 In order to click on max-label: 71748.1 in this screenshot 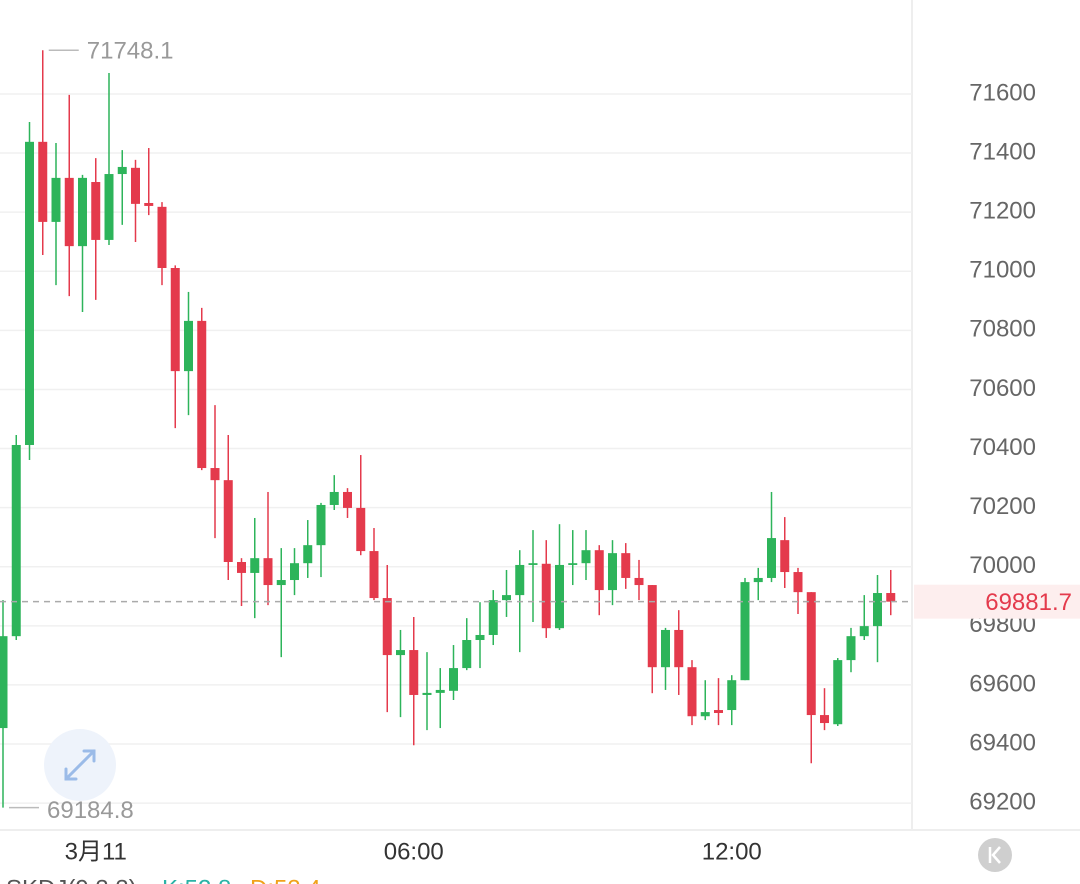, I will do `click(130, 51)`.